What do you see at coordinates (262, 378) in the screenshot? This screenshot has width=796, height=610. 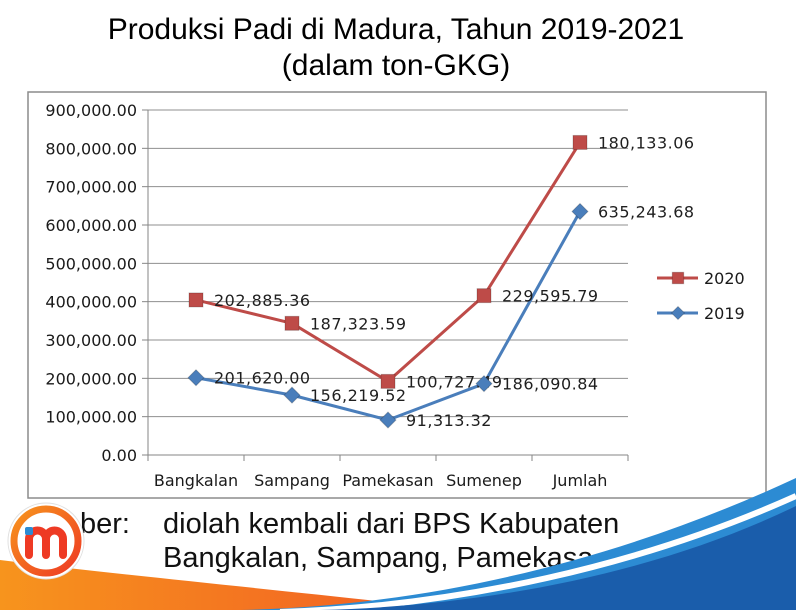 I see `data-label: 201,620.00` at bounding box center [262, 378].